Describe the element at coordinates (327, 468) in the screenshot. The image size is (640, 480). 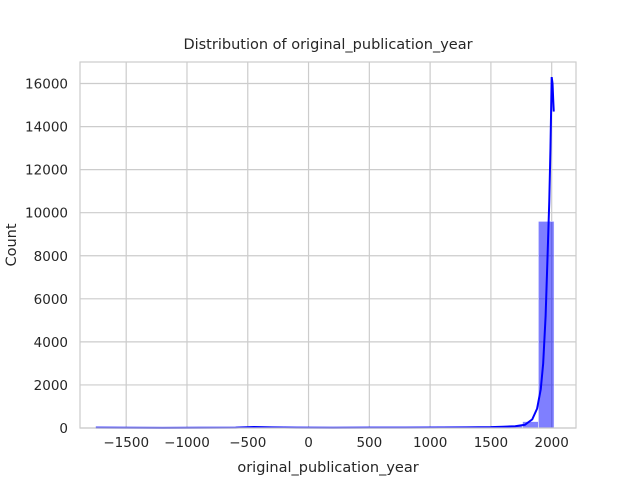
I see `x-axis-label: original_publication_year` at that location.